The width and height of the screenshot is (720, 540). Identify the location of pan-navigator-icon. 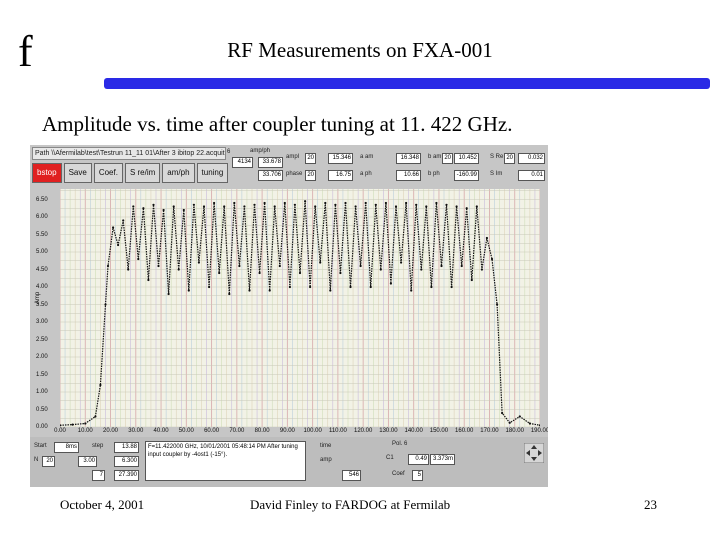
(534, 453).